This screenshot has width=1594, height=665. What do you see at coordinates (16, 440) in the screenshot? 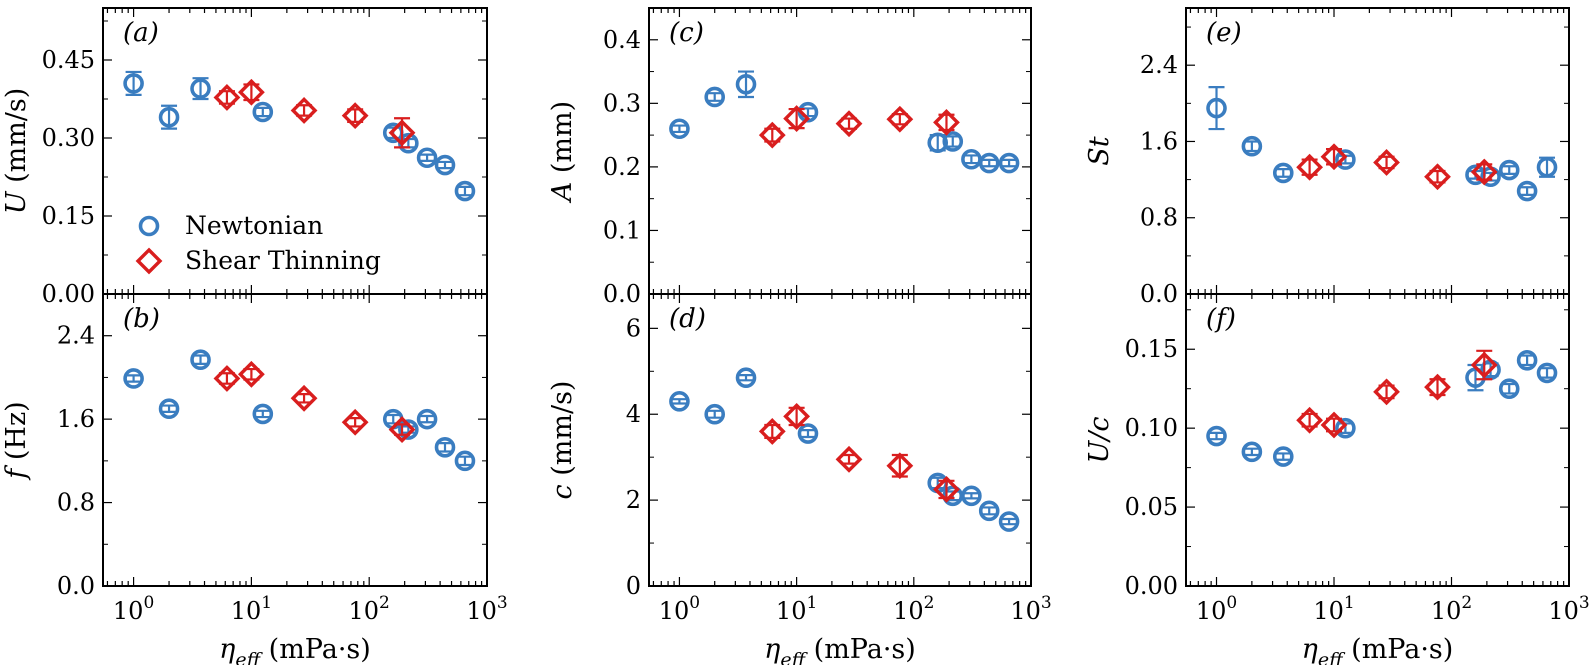
I see `y-axis-label: f (Hz)` at bounding box center [16, 440].